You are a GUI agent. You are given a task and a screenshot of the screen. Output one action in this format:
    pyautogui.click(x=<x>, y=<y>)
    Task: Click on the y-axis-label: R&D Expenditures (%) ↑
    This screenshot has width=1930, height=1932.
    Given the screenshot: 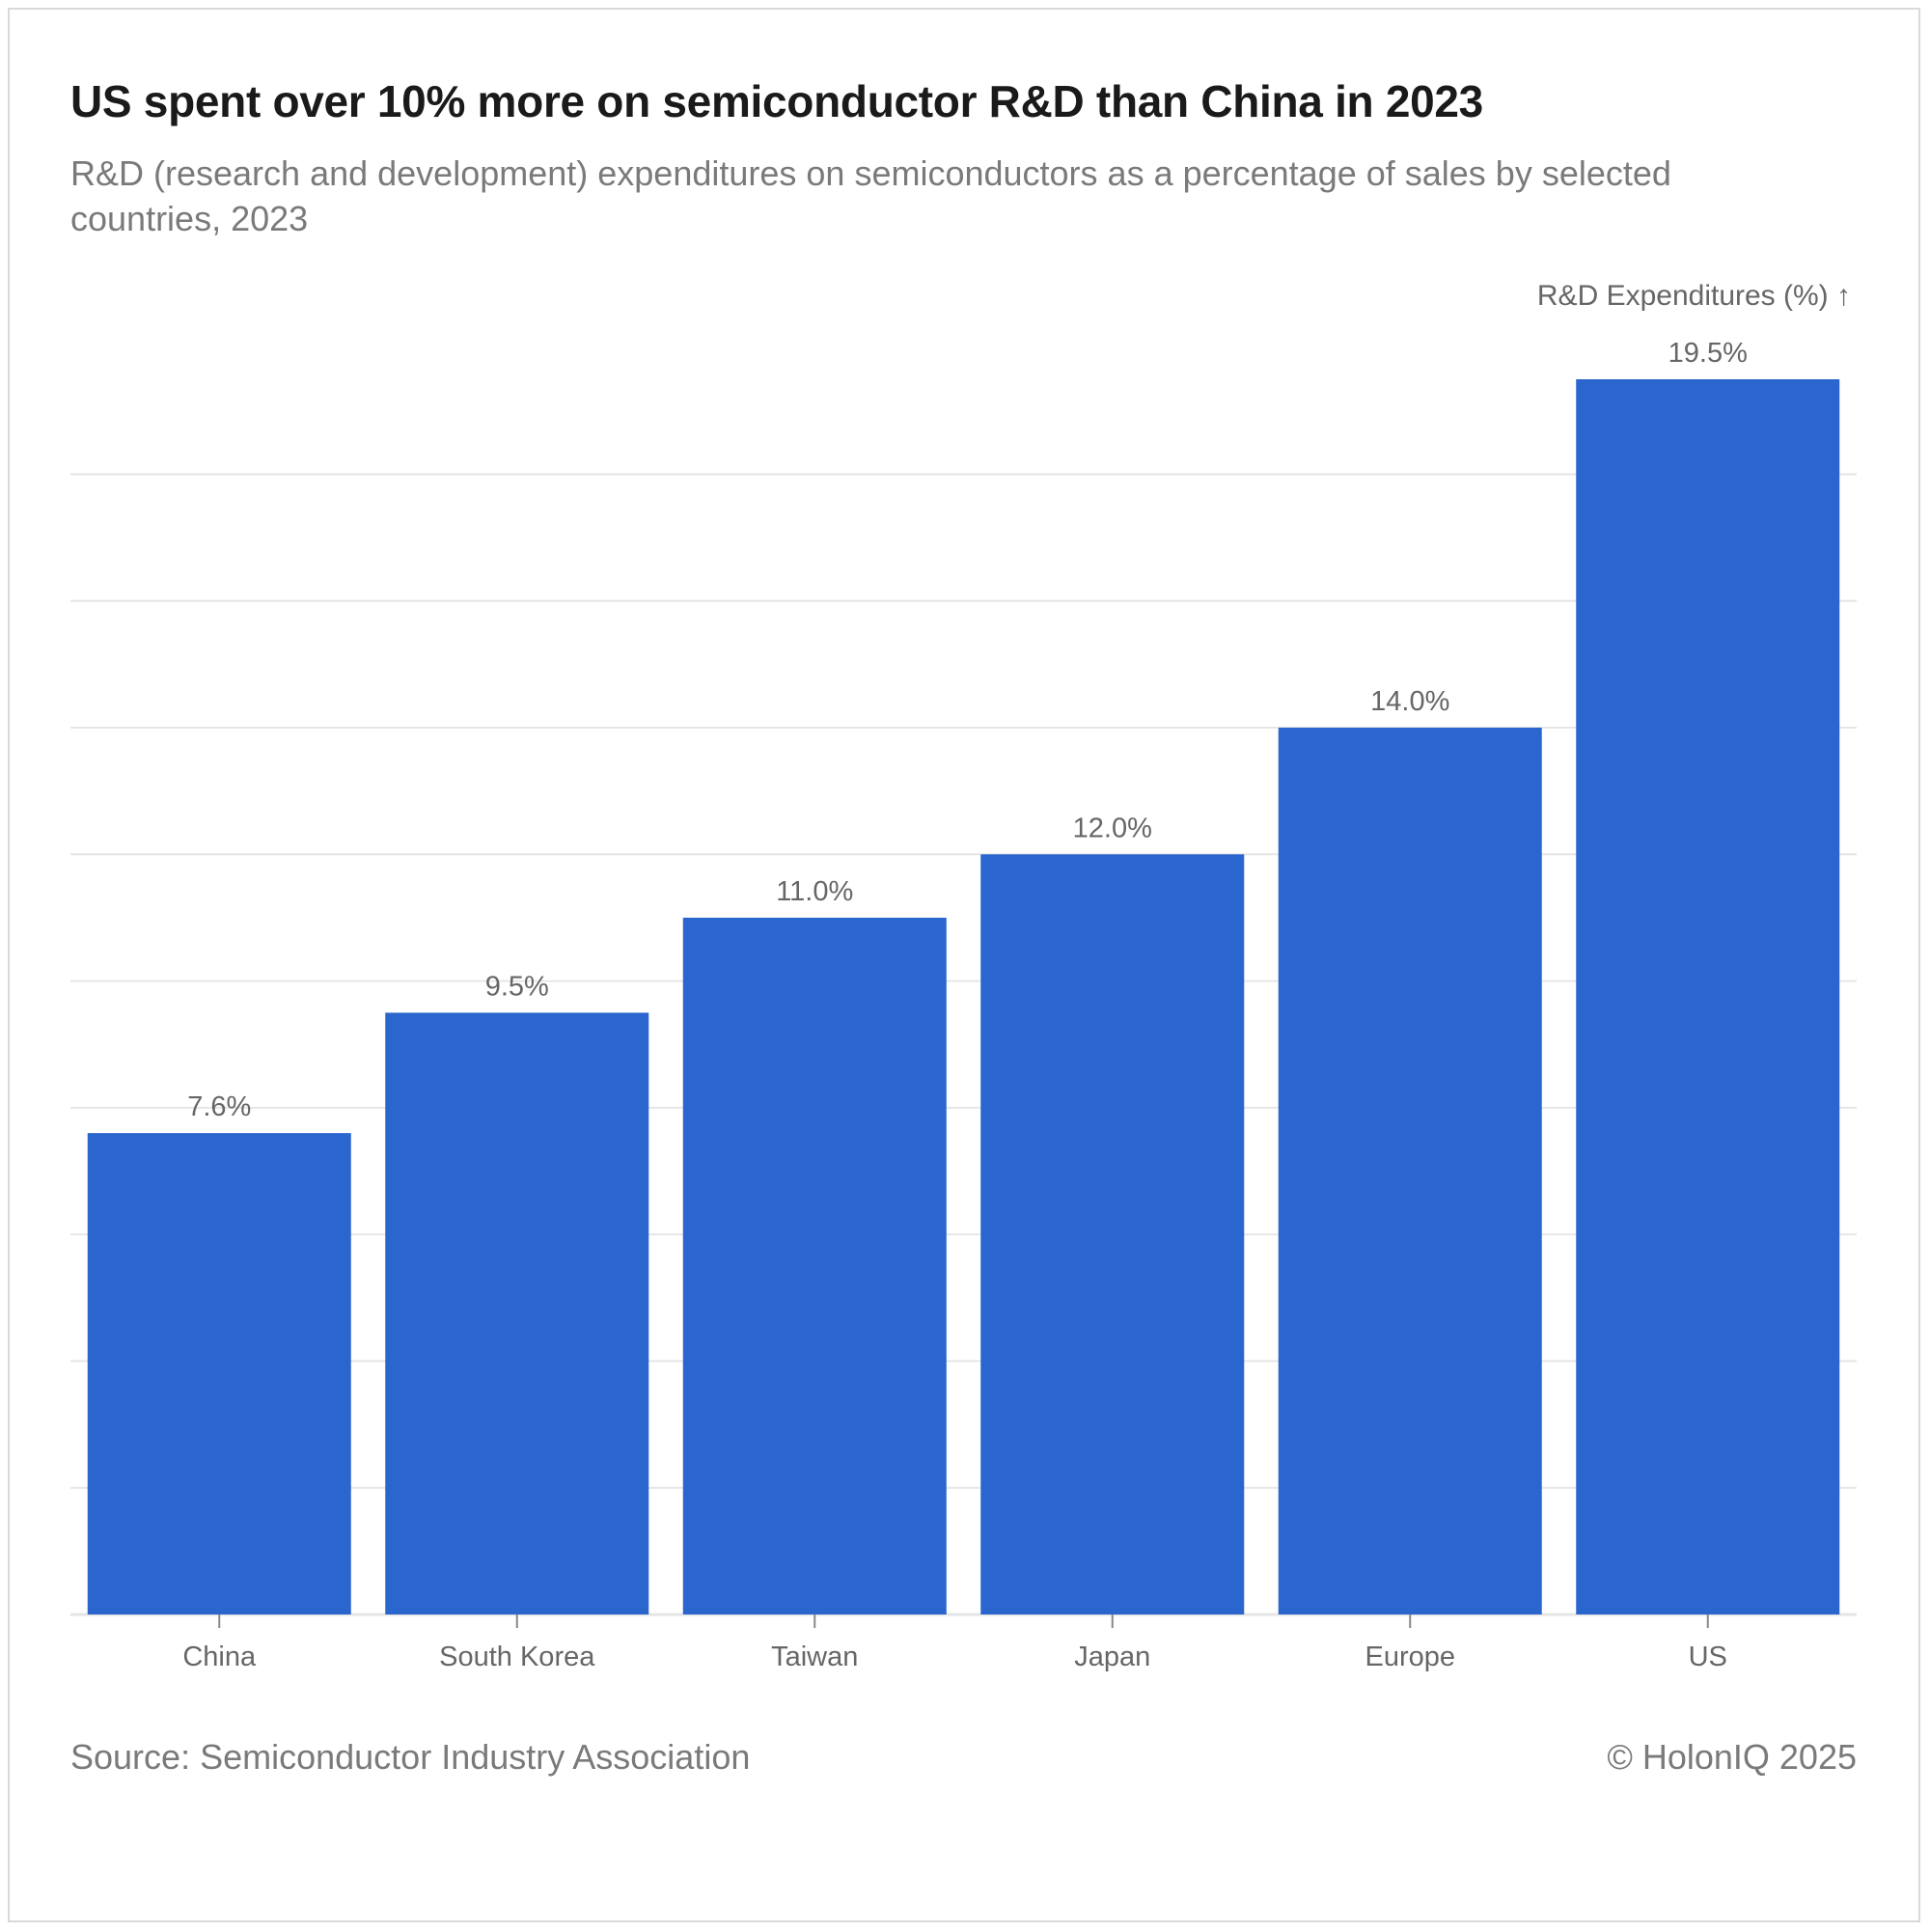 What is the action you would take?
    pyautogui.click(x=1694, y=296)
    